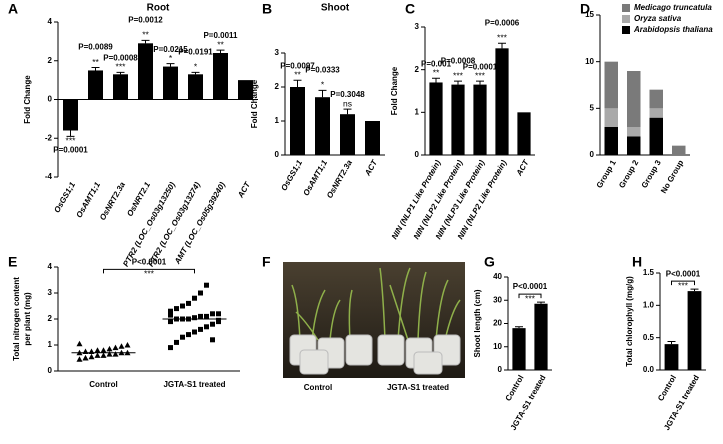 The image size is (723, 444). Describe the element at coordinates (322, 70) in the screenshot. I see `p-value-label: P=0.0333` at that location.